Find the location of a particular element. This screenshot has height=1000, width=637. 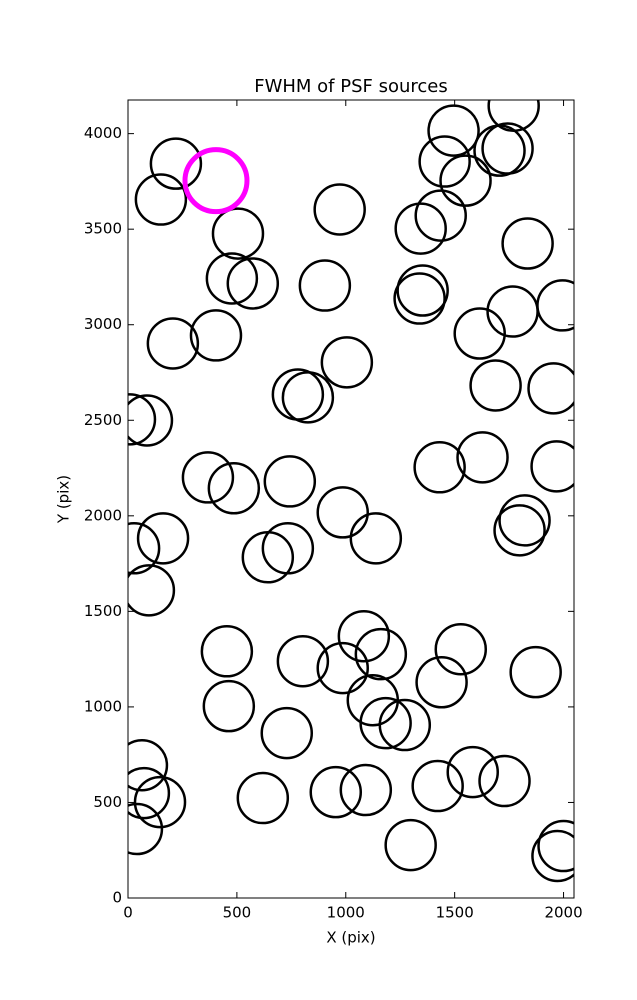

y-tick-label: 0 is located at coordinates (117, 898).